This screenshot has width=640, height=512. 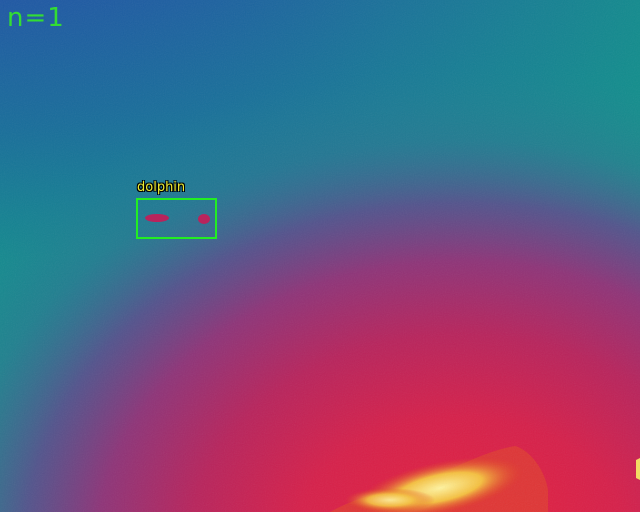 What do you see at coordinates (161, 187) in the screenshot?
I see `detection-label: dolphin` at bounding box center [161, 187].